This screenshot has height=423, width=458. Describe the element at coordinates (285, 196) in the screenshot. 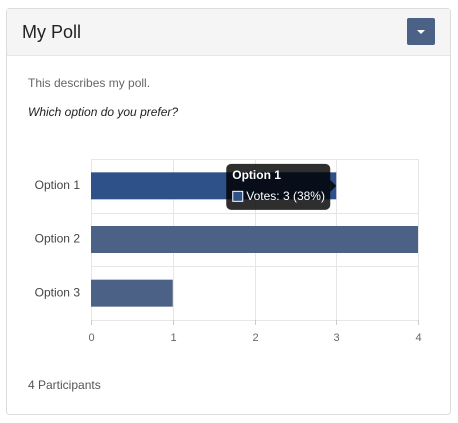

I see `tooltip-label: Votes: 3 (38%)` at that location.